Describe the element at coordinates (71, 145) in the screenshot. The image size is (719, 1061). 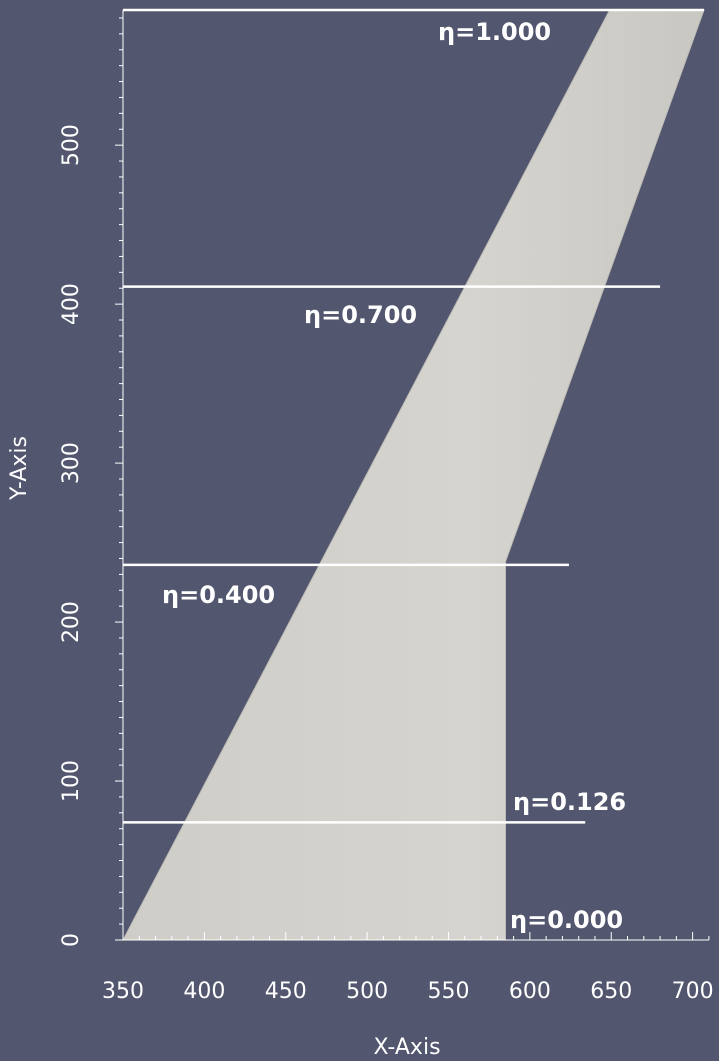
I see `y-tick-label: 500` at that location.